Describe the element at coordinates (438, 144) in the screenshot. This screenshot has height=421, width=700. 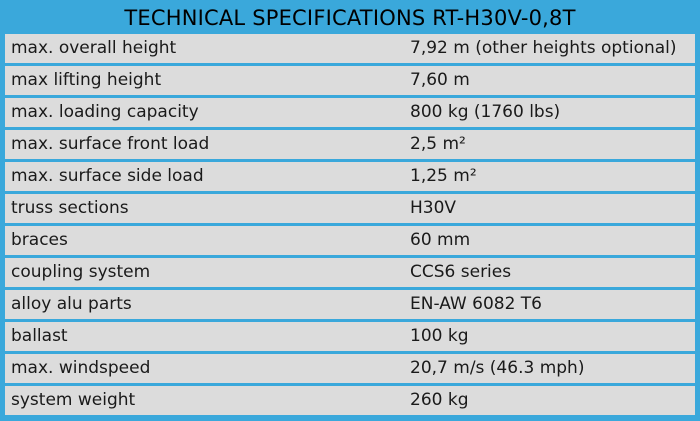
I see `spec-value: 2,5 m²` at that location.